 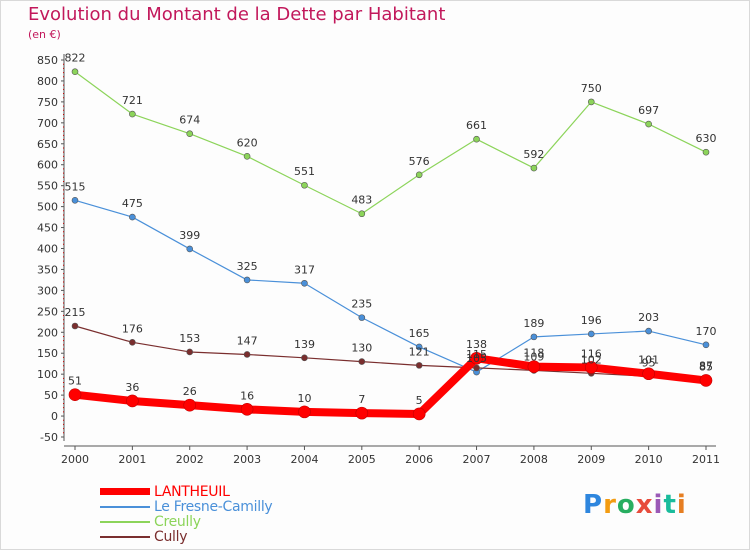 I want to click on x-tick-label: 2009, so click(x=591, y=459).